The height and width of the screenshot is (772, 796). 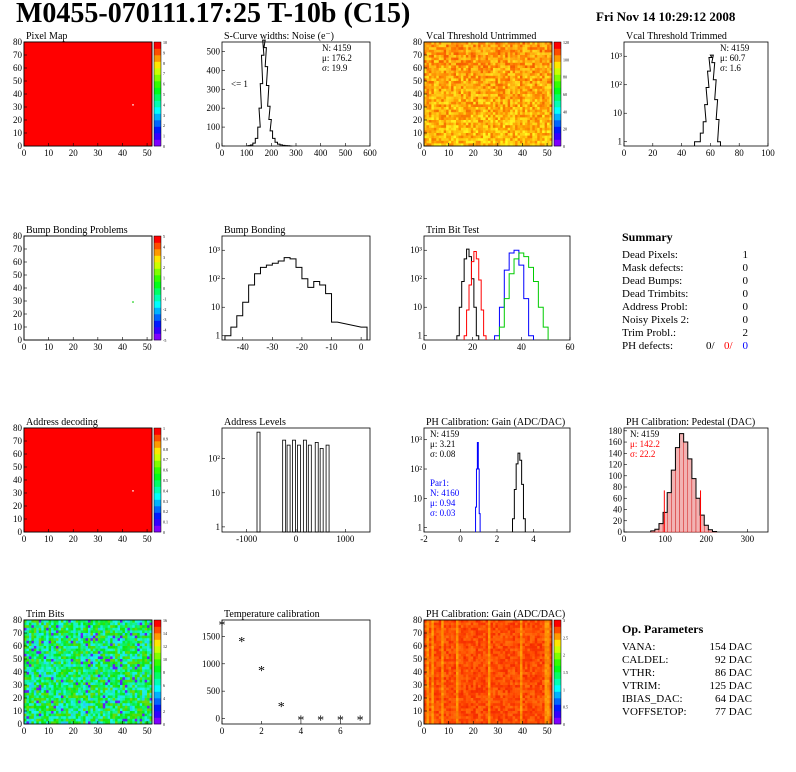 I want to click on y-tick-label: 30, so click(x=418, y=107).